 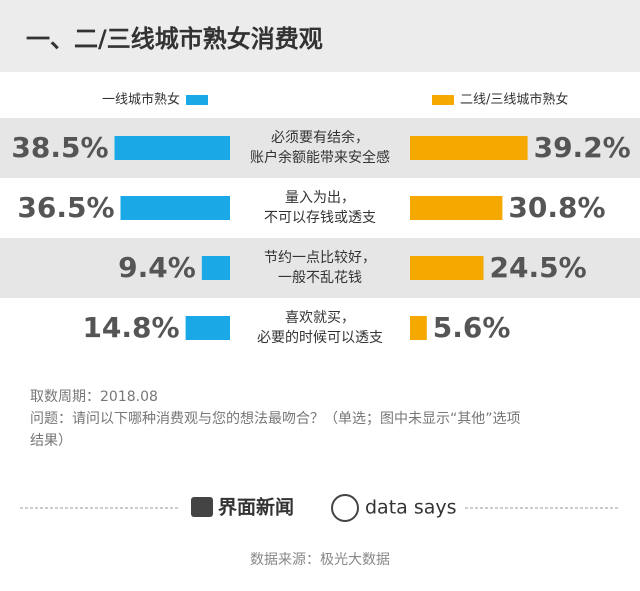 What do you see at coordinates (514, 100) in the screenshot?
I see `legend-label: 二线/三线城市熟女` at bounding box center [514, 100].